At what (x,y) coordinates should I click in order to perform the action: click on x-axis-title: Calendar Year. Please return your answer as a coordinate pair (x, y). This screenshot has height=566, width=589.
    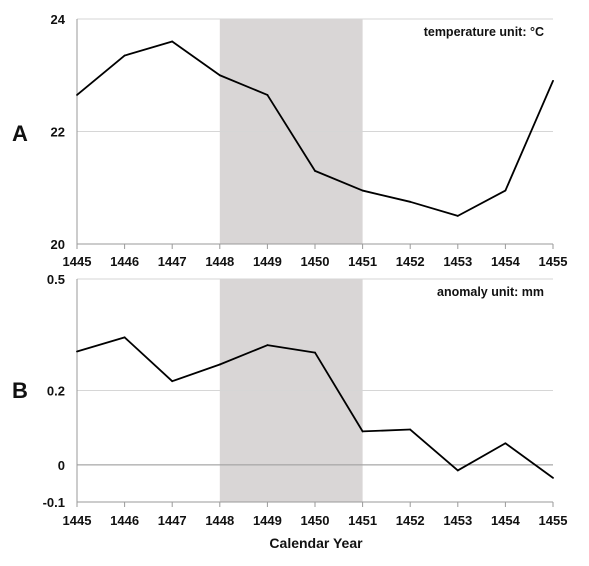
    Looking at the image, I should click on (316, 543).